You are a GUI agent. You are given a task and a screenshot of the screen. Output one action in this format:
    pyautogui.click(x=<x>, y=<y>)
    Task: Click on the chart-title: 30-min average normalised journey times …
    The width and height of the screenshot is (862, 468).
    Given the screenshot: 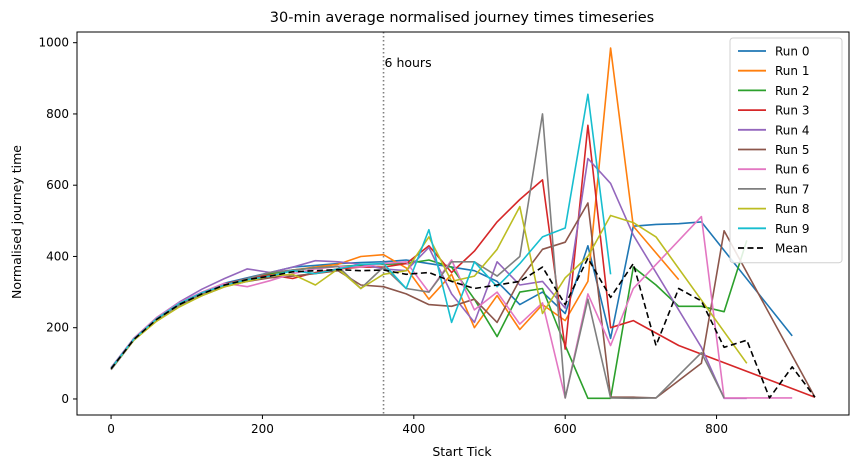 What is the action you would take?
    pyautogui.click(x=462, y=18)
    